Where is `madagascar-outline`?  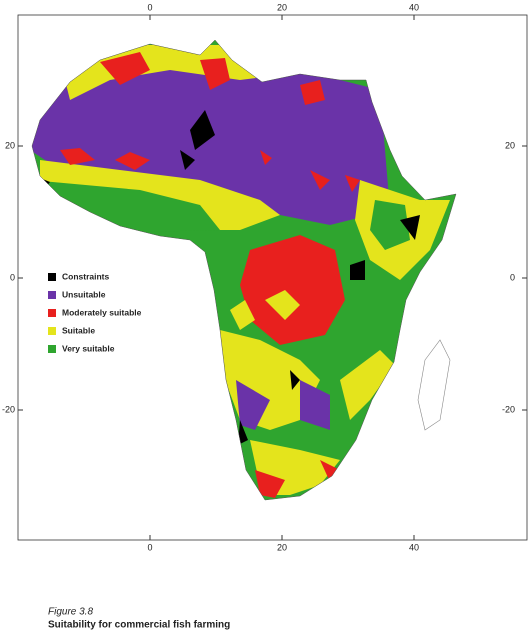
madagascar-outline is located at coordinates (434, 385).